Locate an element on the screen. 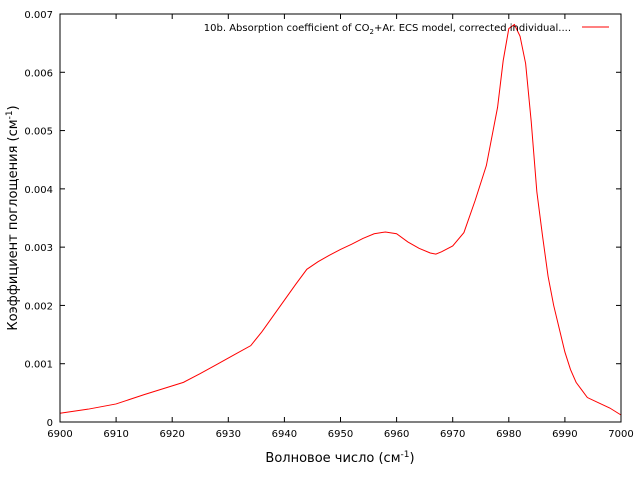 This screenshot has height=480, width=640. y-axis-label-suffix: ) is located at coordinates (13, 107).